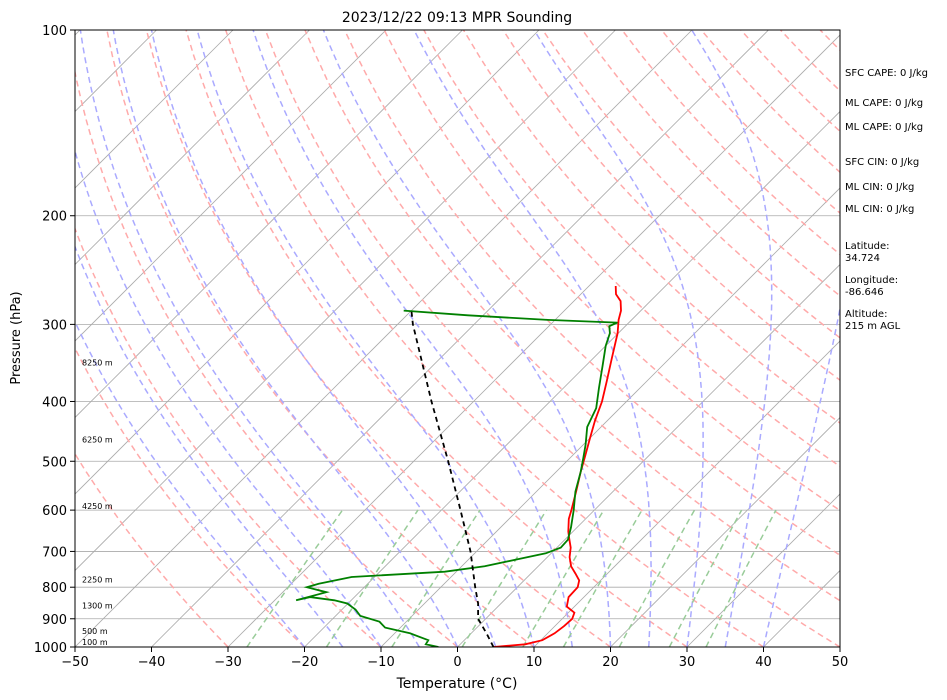  What do you see at coordinates (54, 402) in the screenshot?
I see `y-tick-label: 400` at bounding box center [54, 402].